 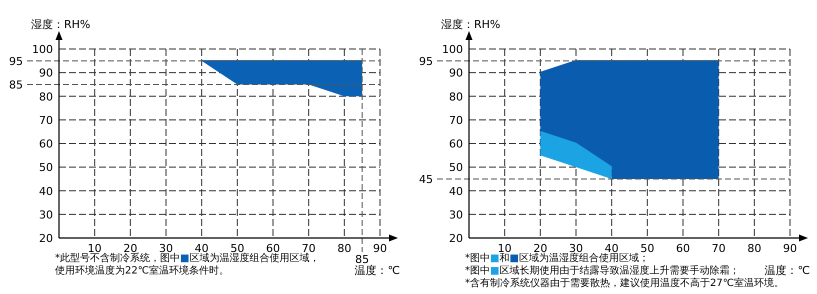 I want to click on text: 使用环境温度为22℃室温环境条件时。, so click(x=142, y=270).